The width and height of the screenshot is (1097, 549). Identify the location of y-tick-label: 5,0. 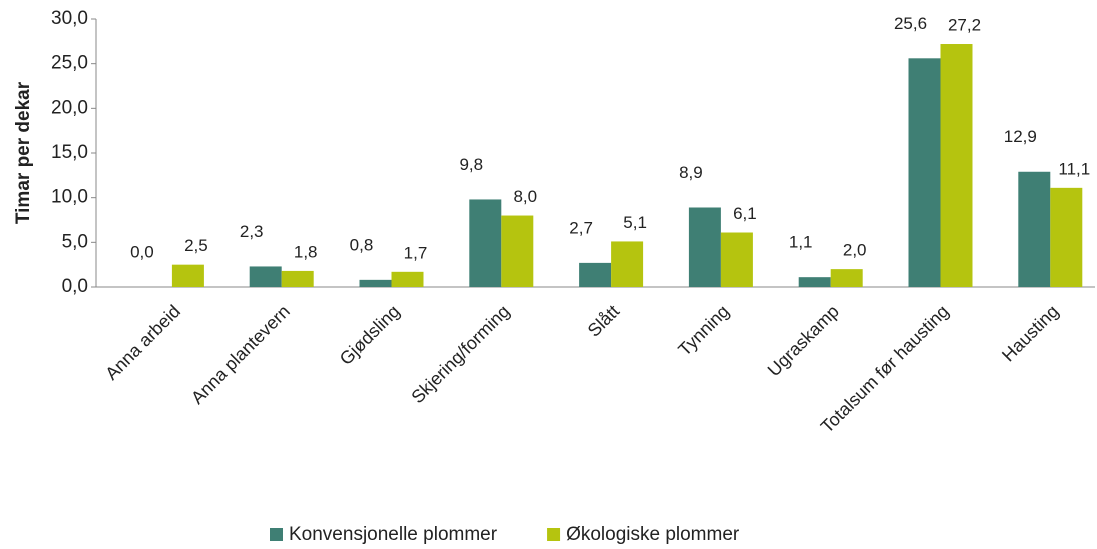
(75, 241).